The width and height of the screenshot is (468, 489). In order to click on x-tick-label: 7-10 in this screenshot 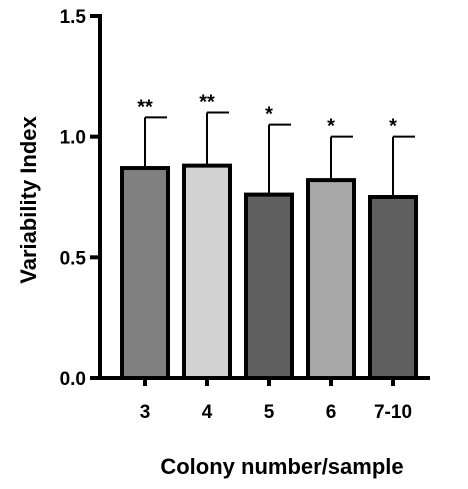, I will do `click(393, 412)`.